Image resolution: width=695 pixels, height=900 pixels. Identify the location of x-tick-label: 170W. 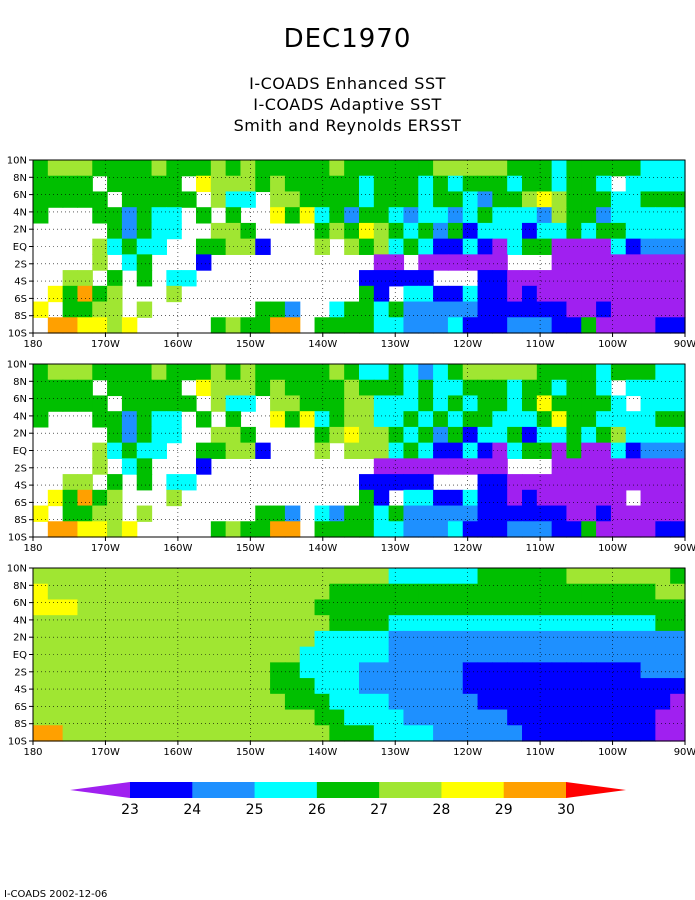
(105, 344).